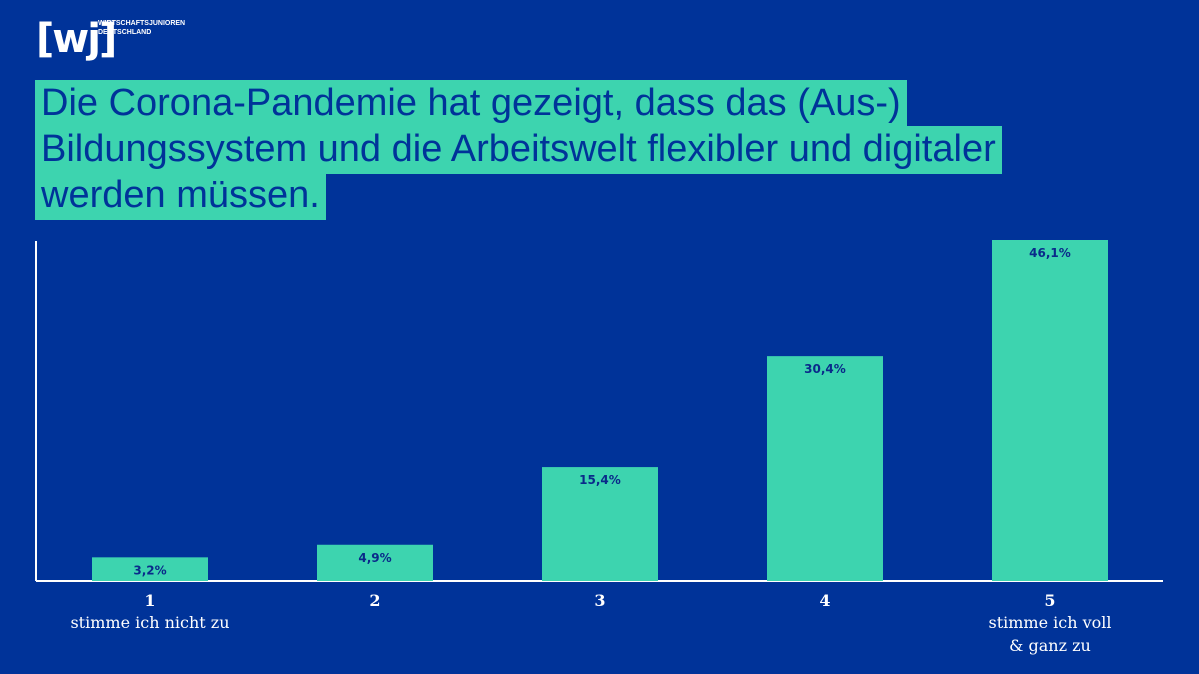 The height and width of the screenshot is (674, 1199). Describe the element at coordinates (600, 480) in the screenshot. I see `data-label-3: 15,4%` at that location.